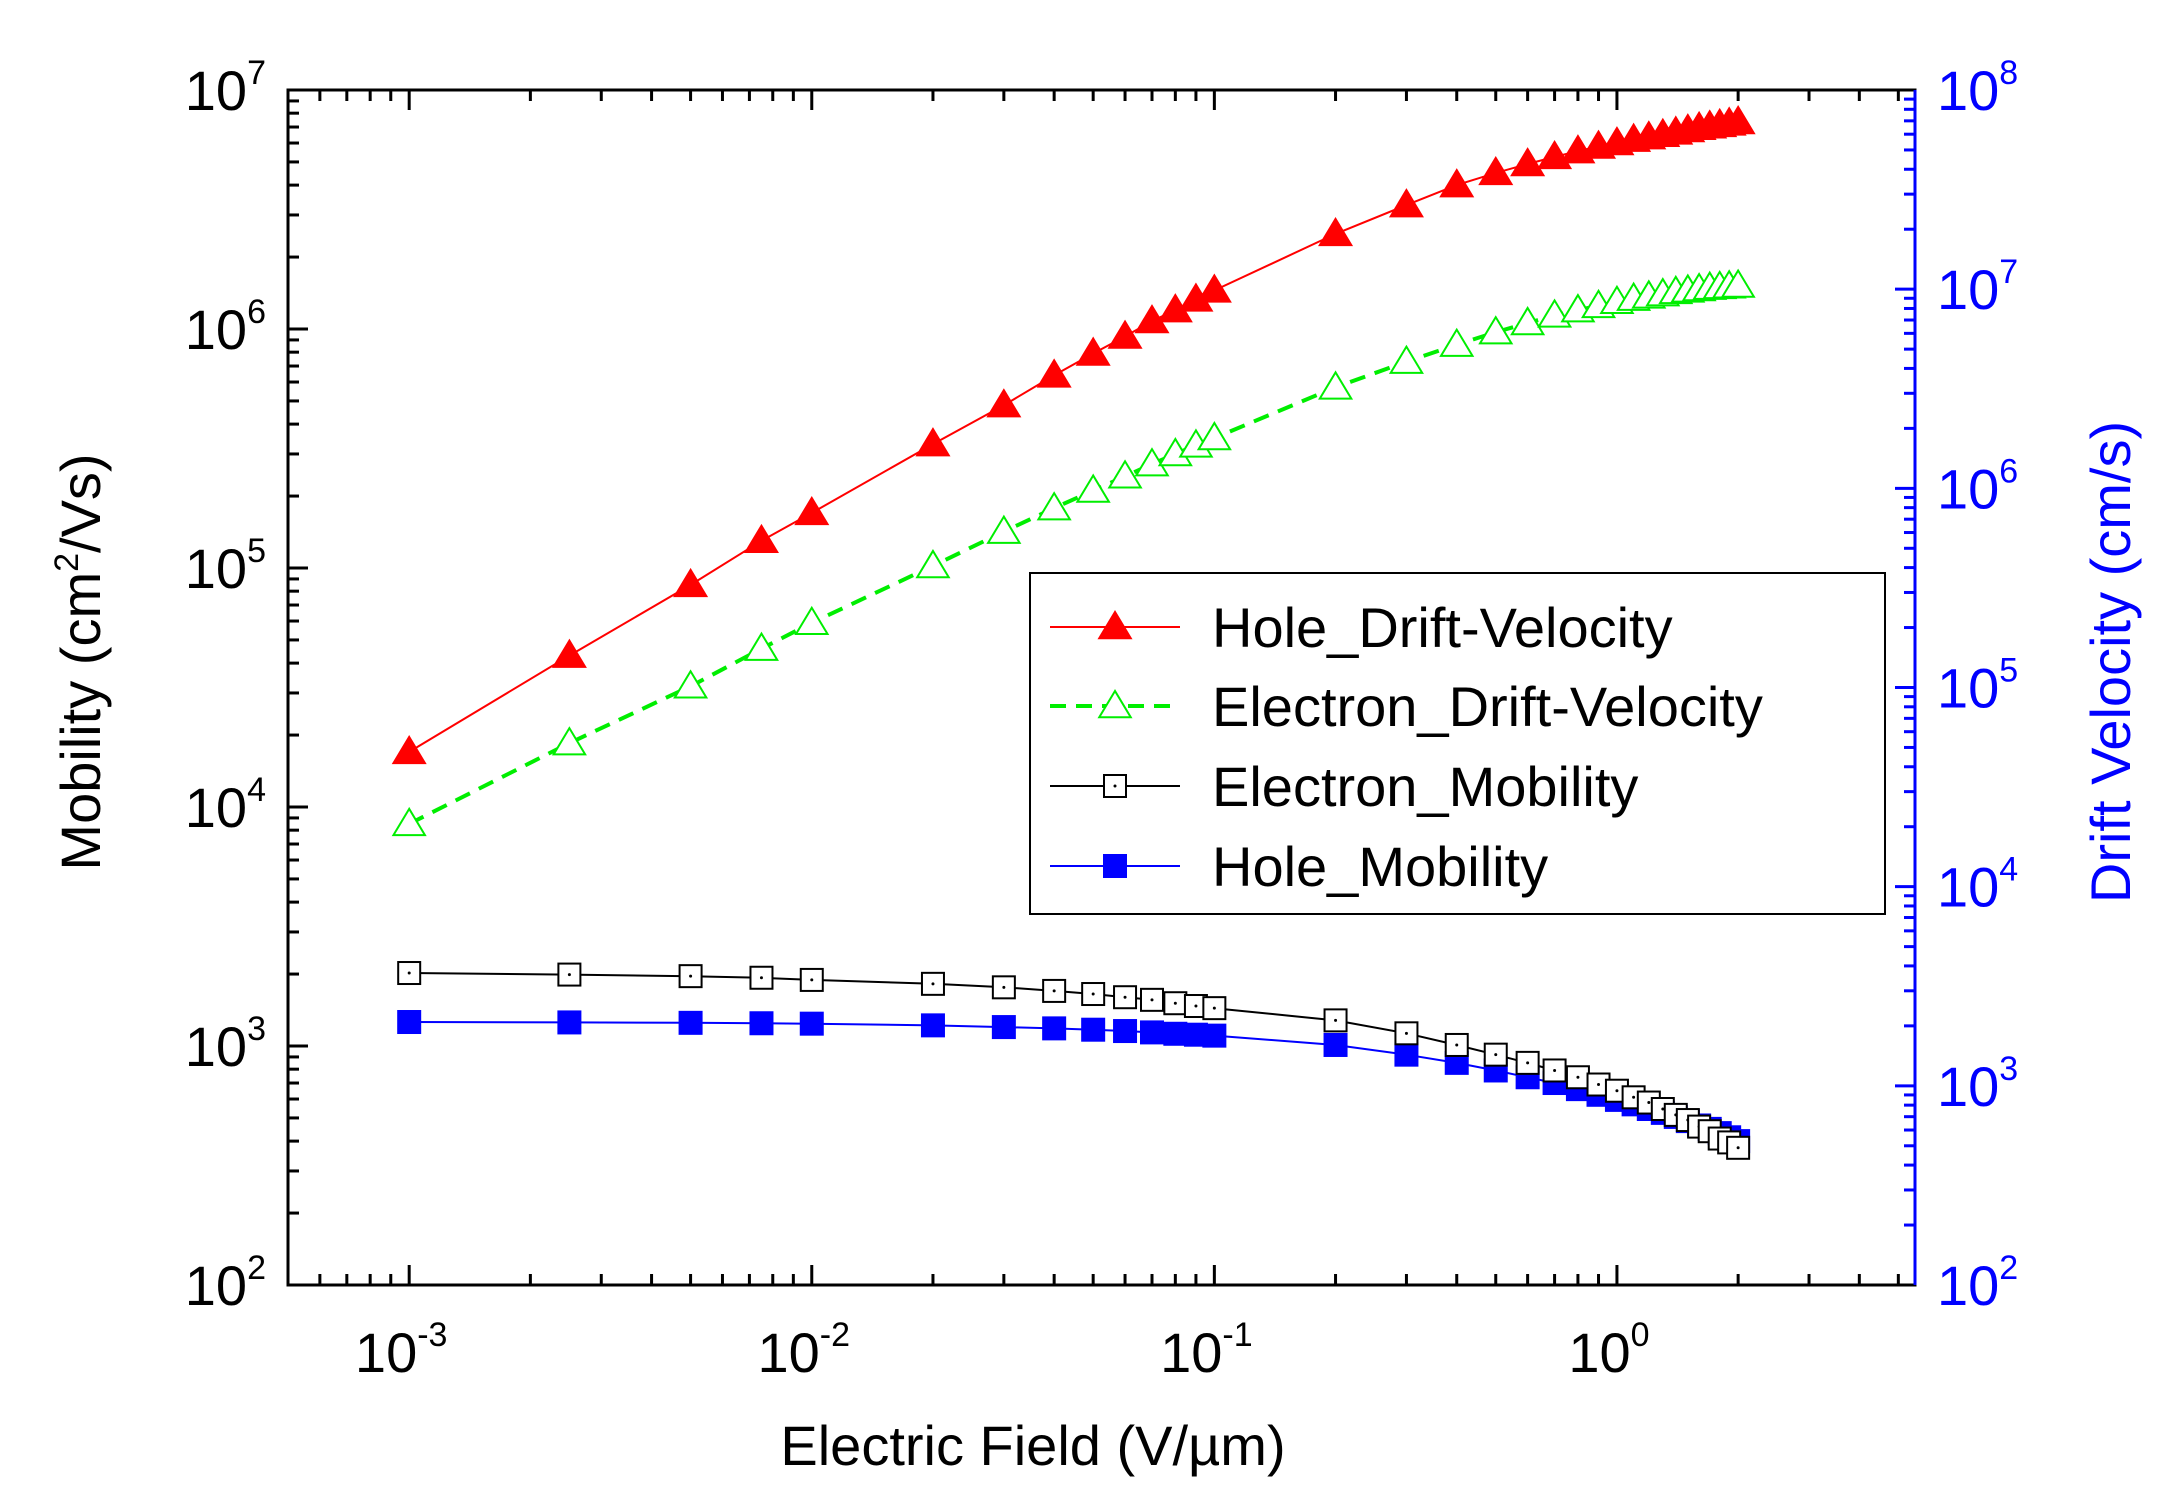 Image resolution: width=2178 pixels, height=1507 pixels. Describe the element at coordinates (1032, 1445) in the screenshot. I see `x-axis-title: Electric Field (V/µm)` at that location.